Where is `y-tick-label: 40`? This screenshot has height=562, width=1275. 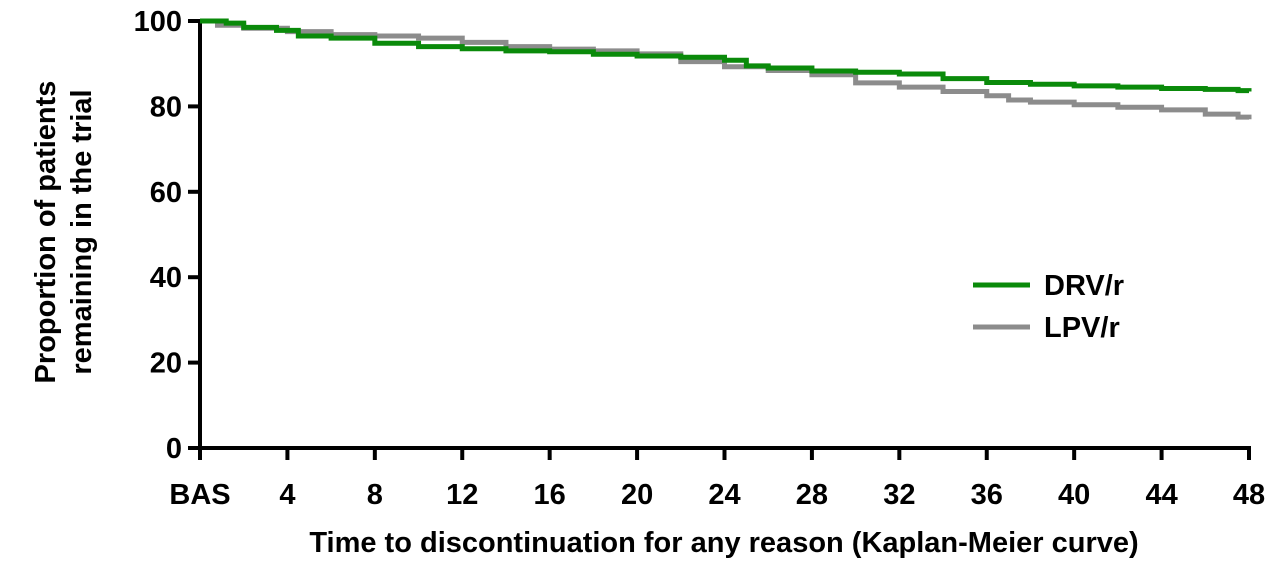
y-tick-label: 40 is located at coordinates (166, 278).